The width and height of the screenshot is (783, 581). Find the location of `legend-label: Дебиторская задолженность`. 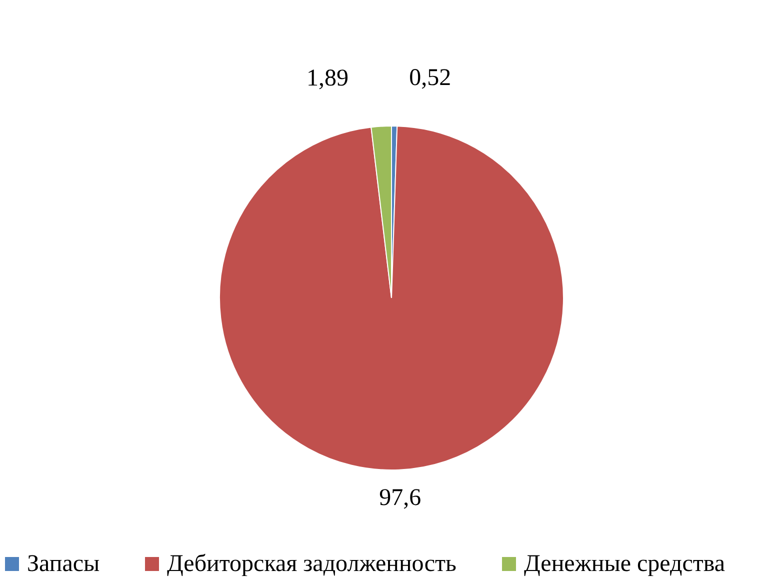

legend-label: Дебиторская задолженность is located at coordinates (312, 564).